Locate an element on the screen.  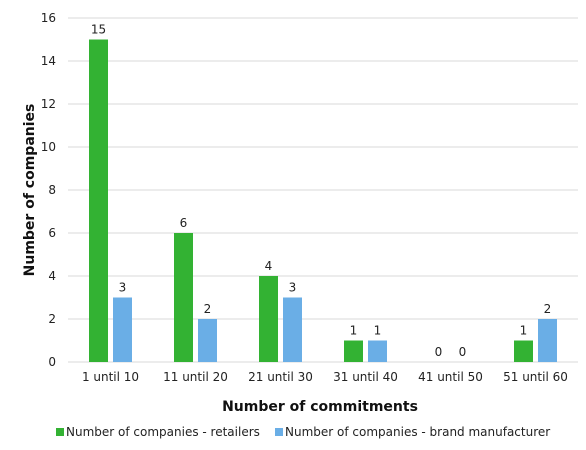
legend-swatch-brand-manufacturer is located at coordinates (279, 432).